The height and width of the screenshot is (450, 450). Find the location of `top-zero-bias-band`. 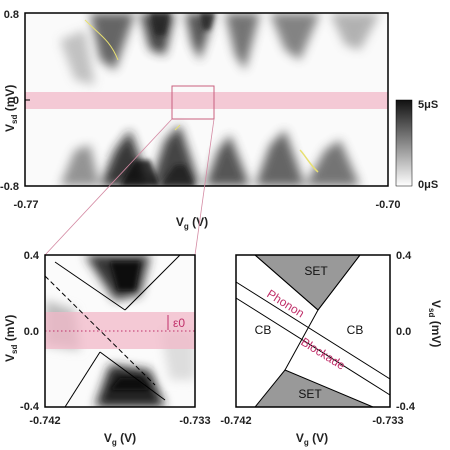

top-zero-bias-band is located at coordinates (206, 100).